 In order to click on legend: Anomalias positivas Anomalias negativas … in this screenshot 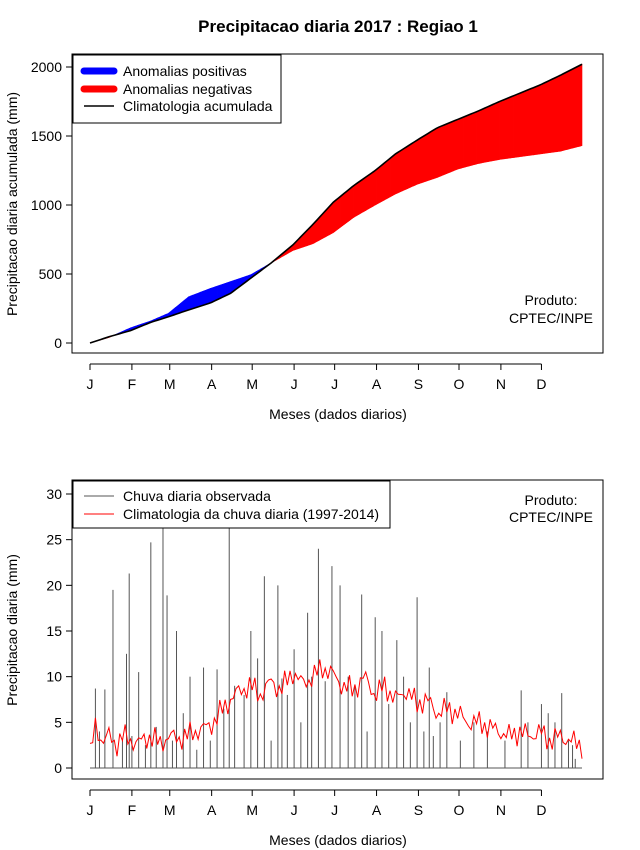, I will do `click(177, 89)`.